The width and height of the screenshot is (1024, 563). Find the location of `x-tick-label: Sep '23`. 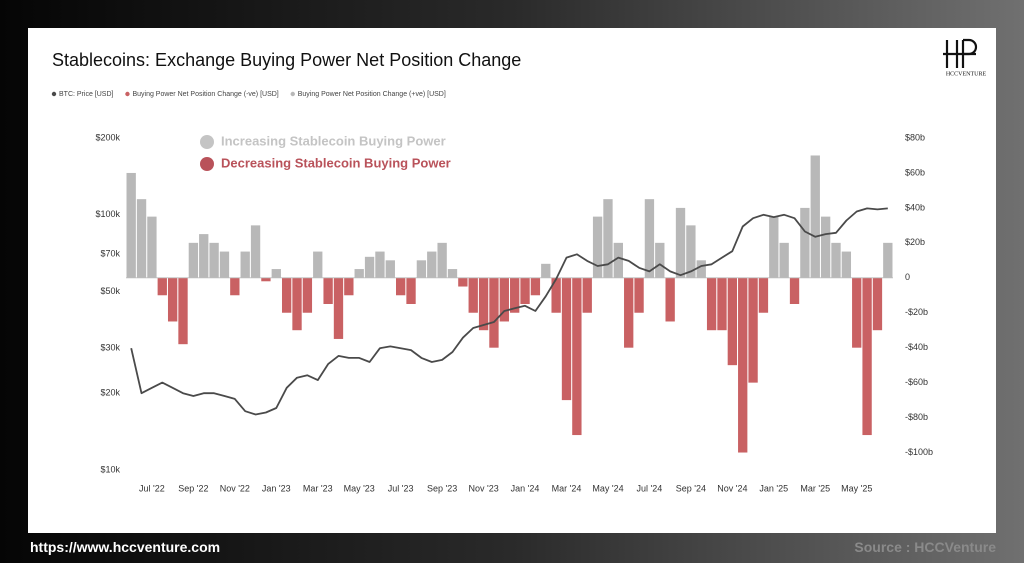

x-tick-label: Sep '23 is located at coordinates (442, 488).